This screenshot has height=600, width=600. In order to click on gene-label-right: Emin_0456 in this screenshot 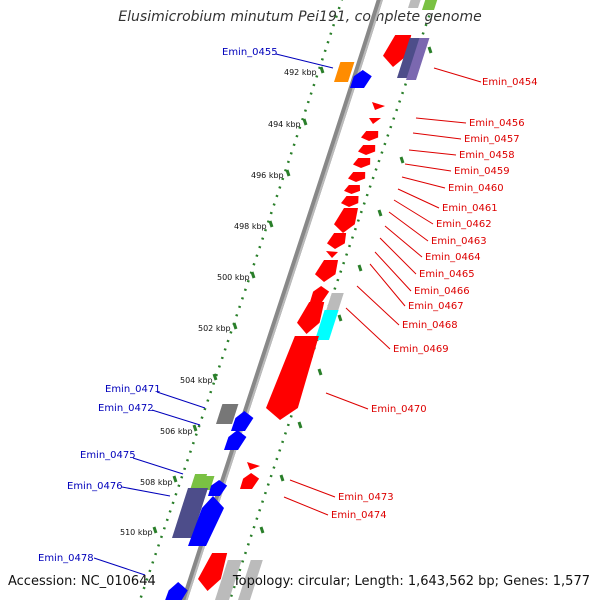, I will do `click(497, 123)`.